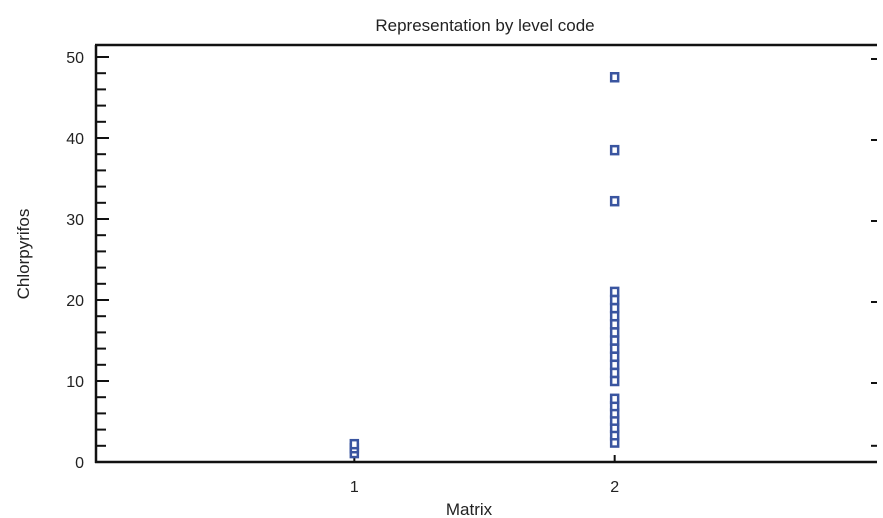 The width and height of the screenshot is (883, 518). What do you see at coordinates (75, 58) in the screenshot?
I see `y-tick-label: 50` at bounding box center [75, 58].